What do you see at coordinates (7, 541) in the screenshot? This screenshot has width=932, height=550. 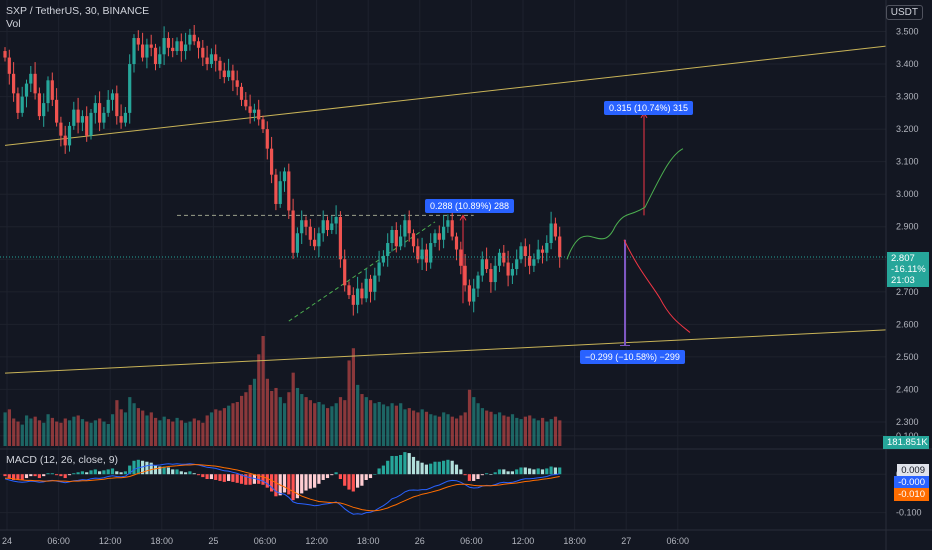 I see `time-tick: 24` at bounding box center [7, 541].